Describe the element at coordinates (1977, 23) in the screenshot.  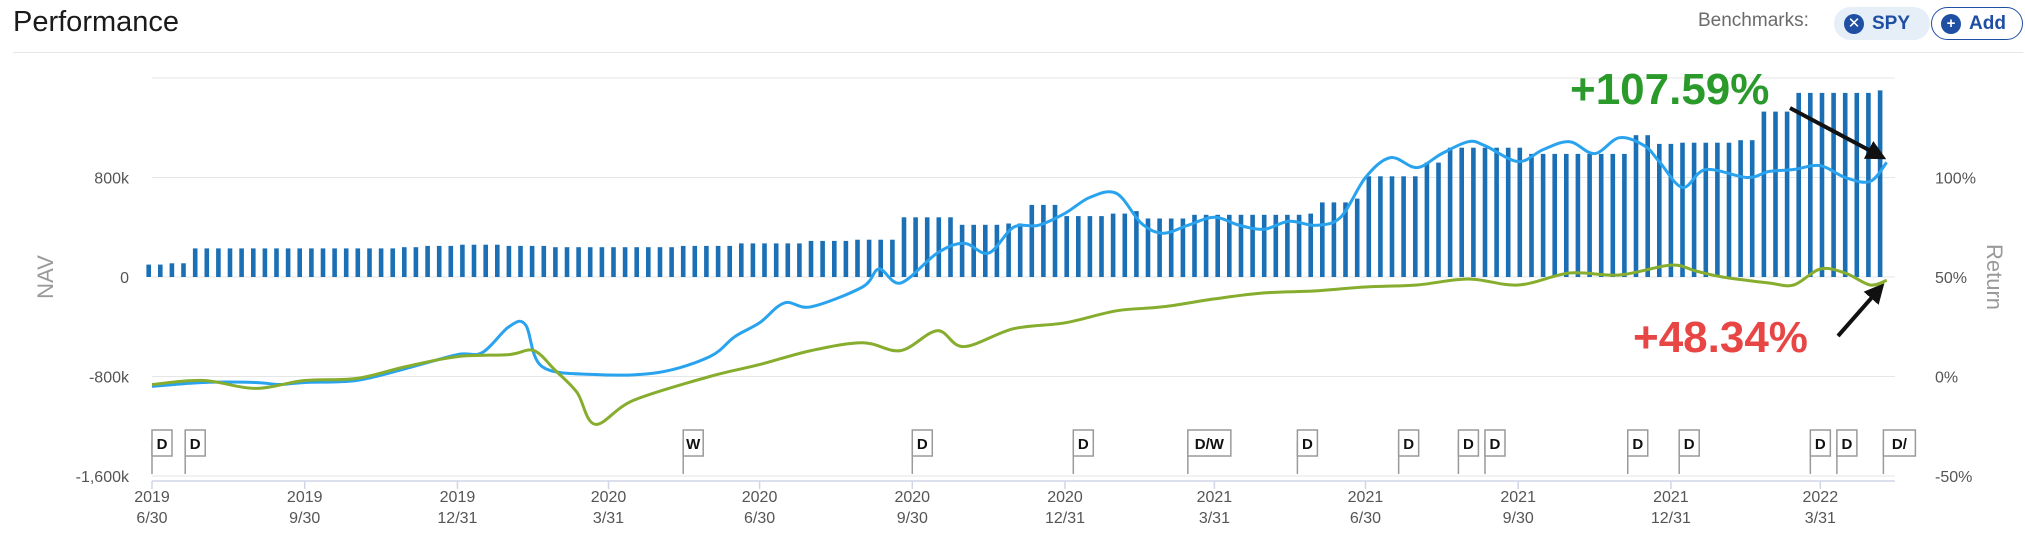
I see `add-benchmark-button: + Add` at that location.